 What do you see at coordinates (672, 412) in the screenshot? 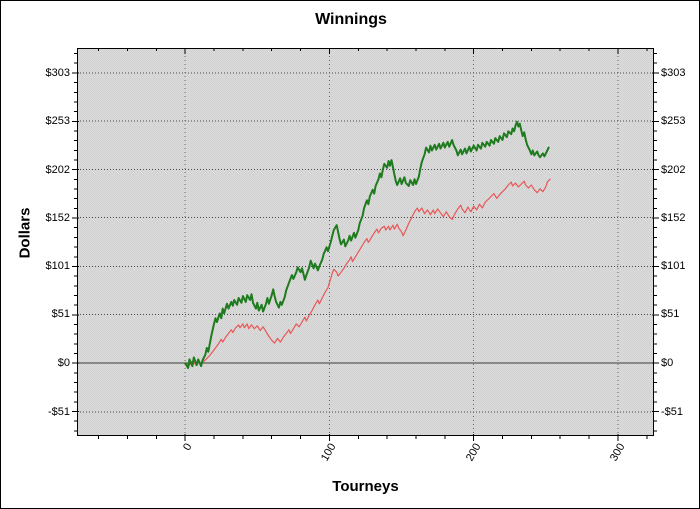
I see `y-tick-label-right: -$51` at bounding box center [672, 412].